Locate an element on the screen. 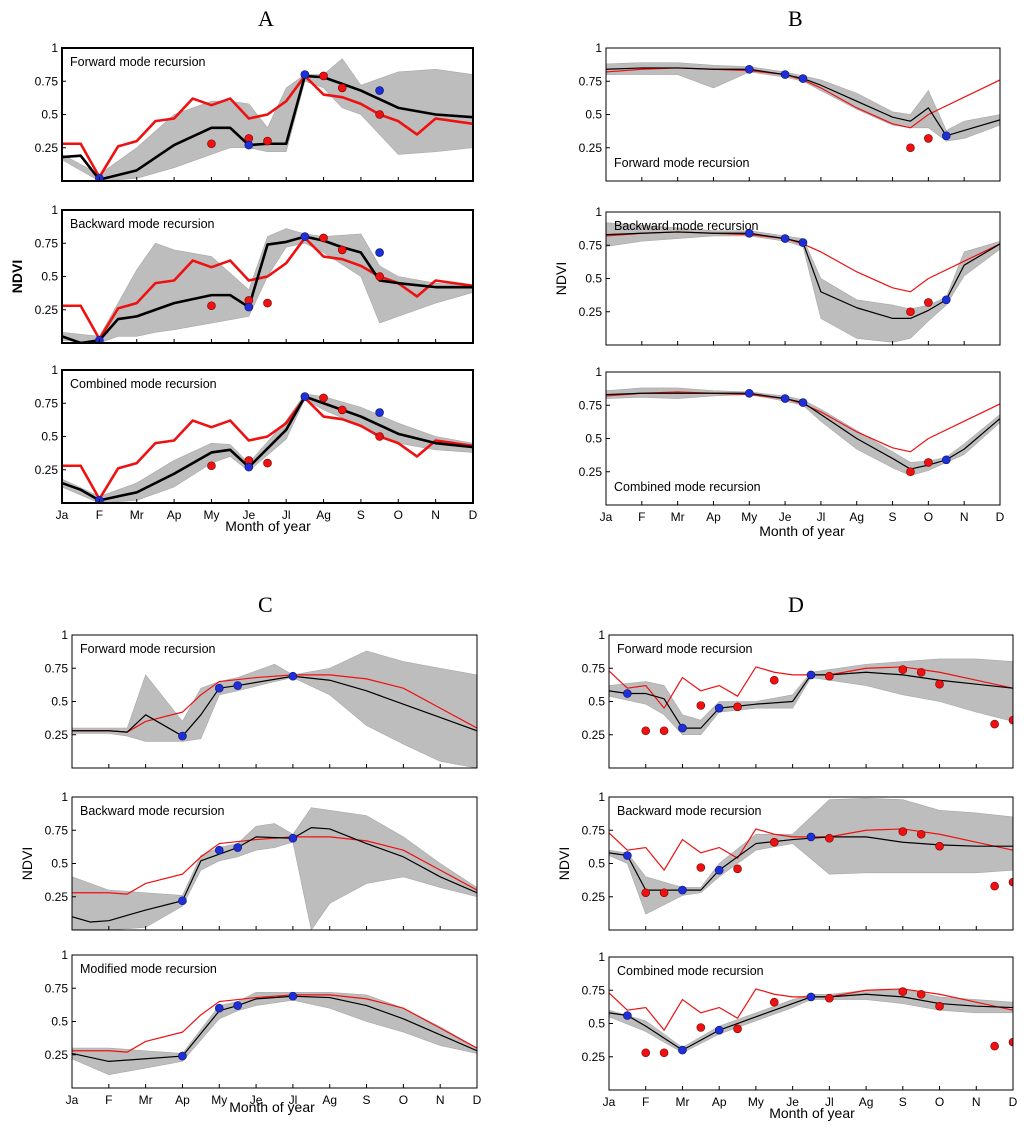 This screenshot has width=1024, height=1130. panel-letter: C is located at coordinates (265, 604).